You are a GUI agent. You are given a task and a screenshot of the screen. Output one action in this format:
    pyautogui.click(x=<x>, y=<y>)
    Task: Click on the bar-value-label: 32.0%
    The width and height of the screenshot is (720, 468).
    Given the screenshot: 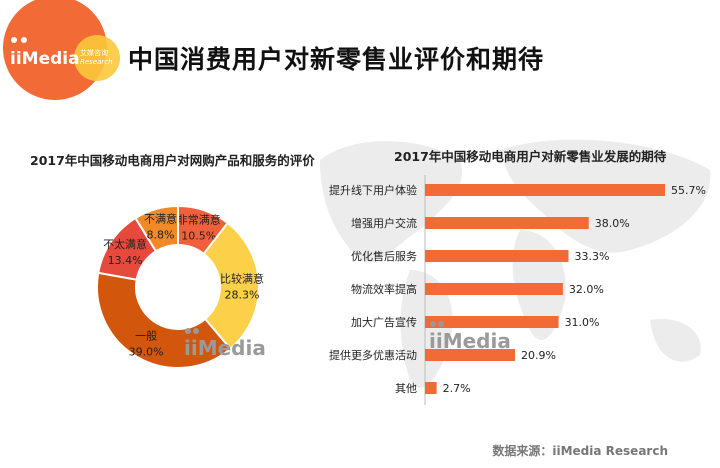 What is the action you would take?
    pyautogui.click(x=586, y=289)
    